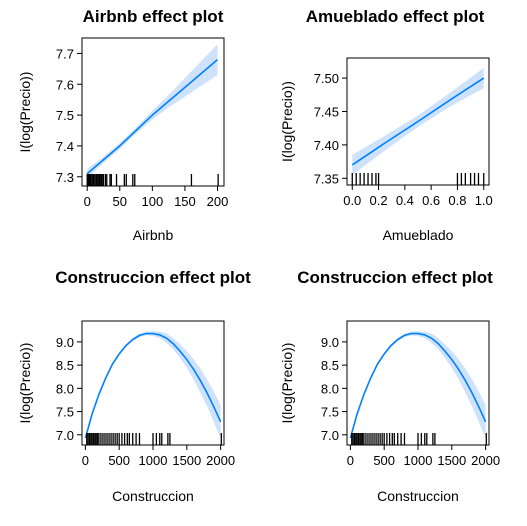  I want to click on y-tick-label: 7.7, so click(65, 53).